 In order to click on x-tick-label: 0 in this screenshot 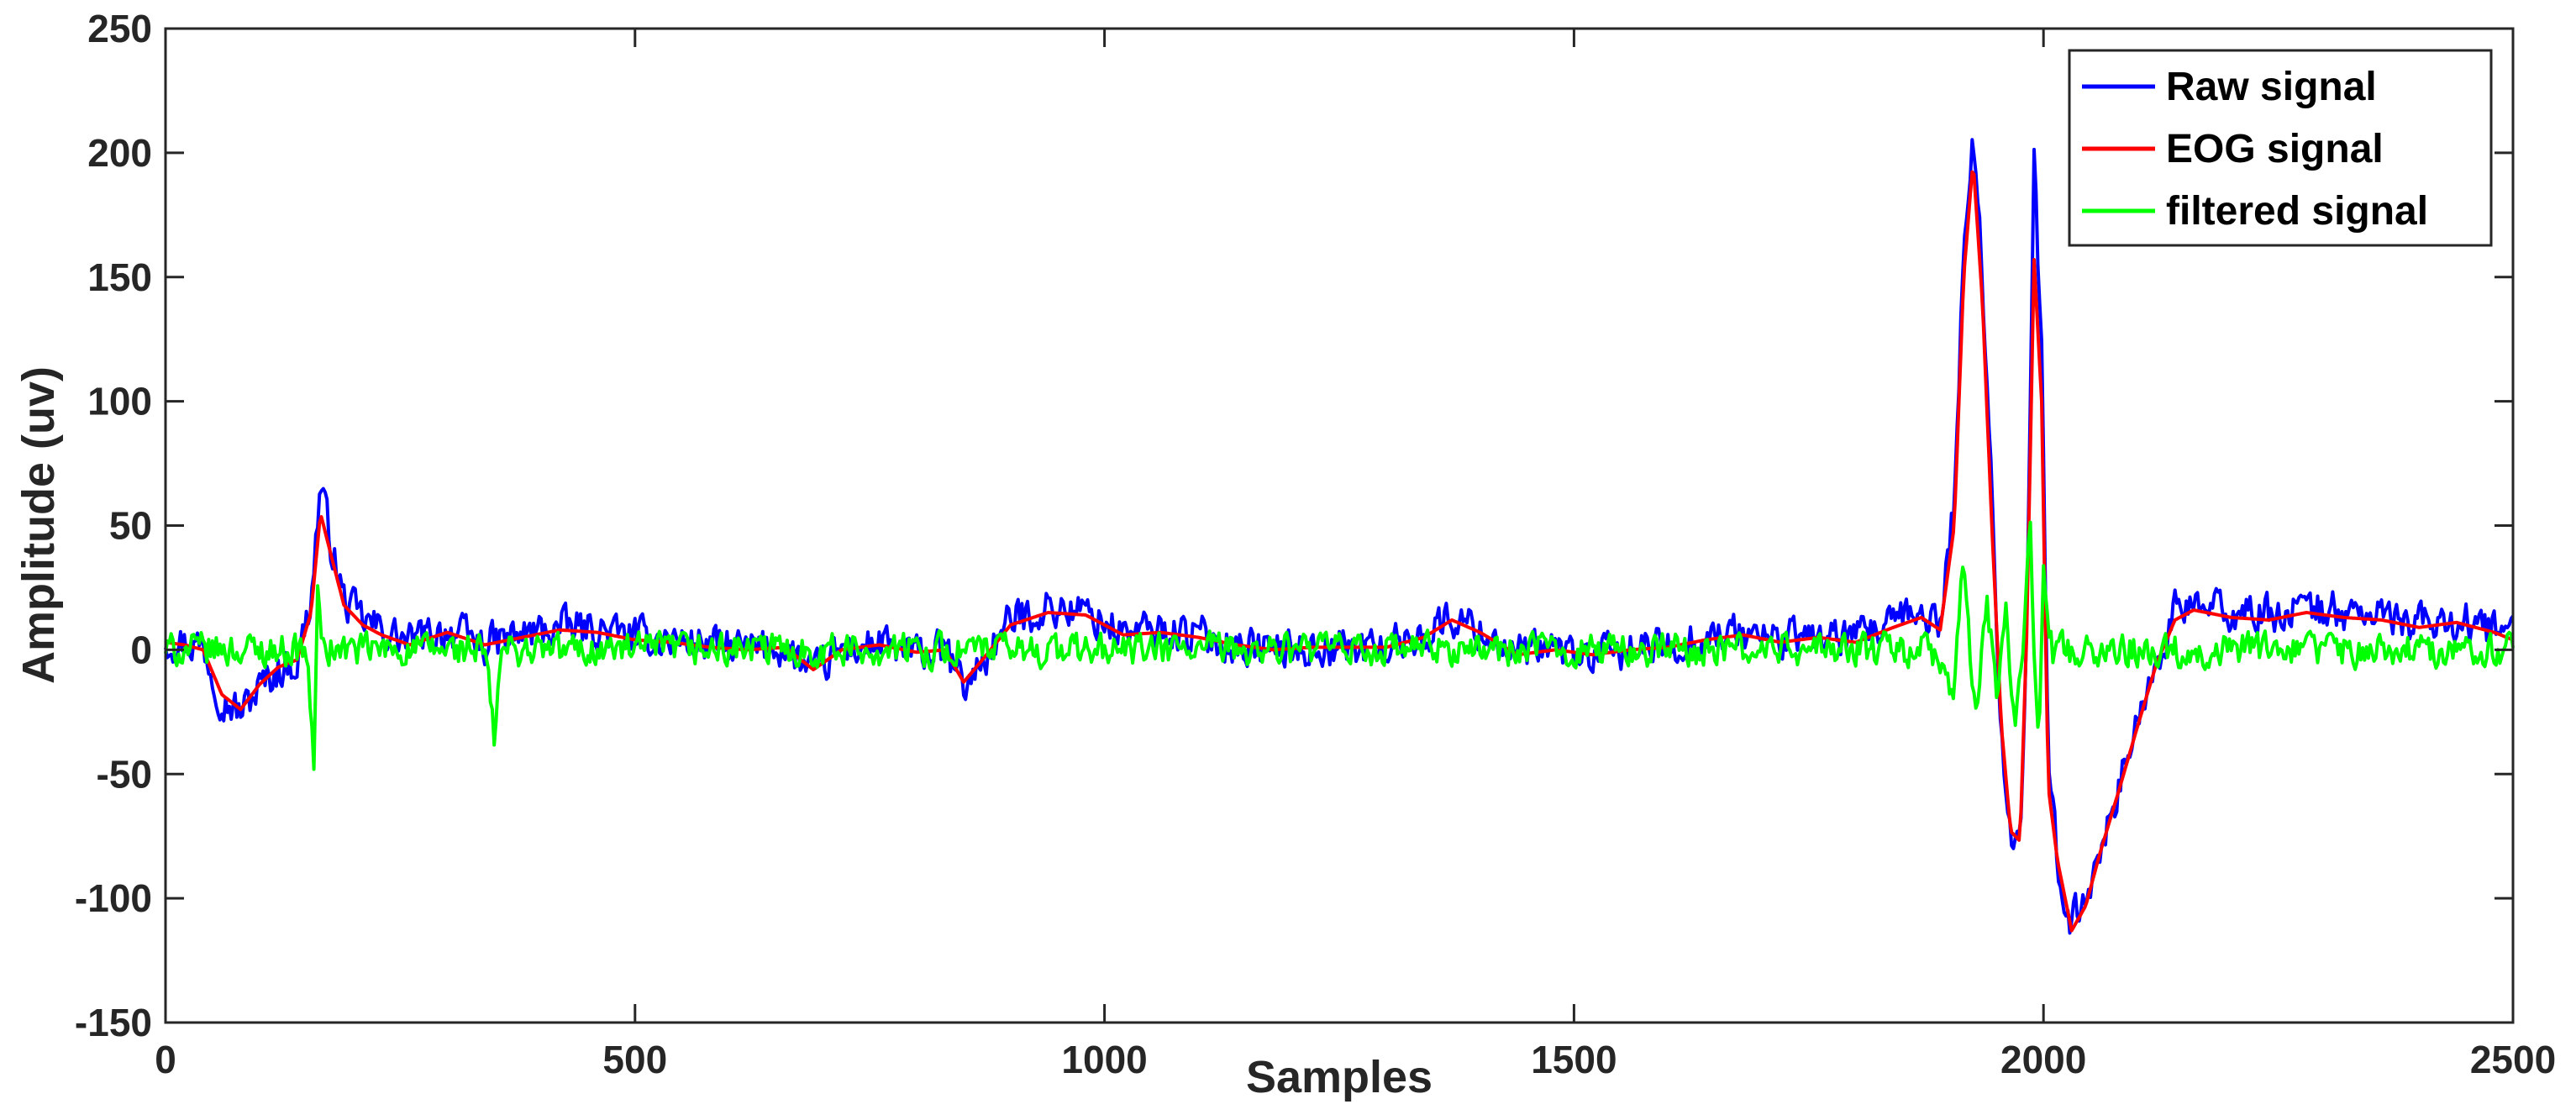, I will do `click(165, 1059)`.